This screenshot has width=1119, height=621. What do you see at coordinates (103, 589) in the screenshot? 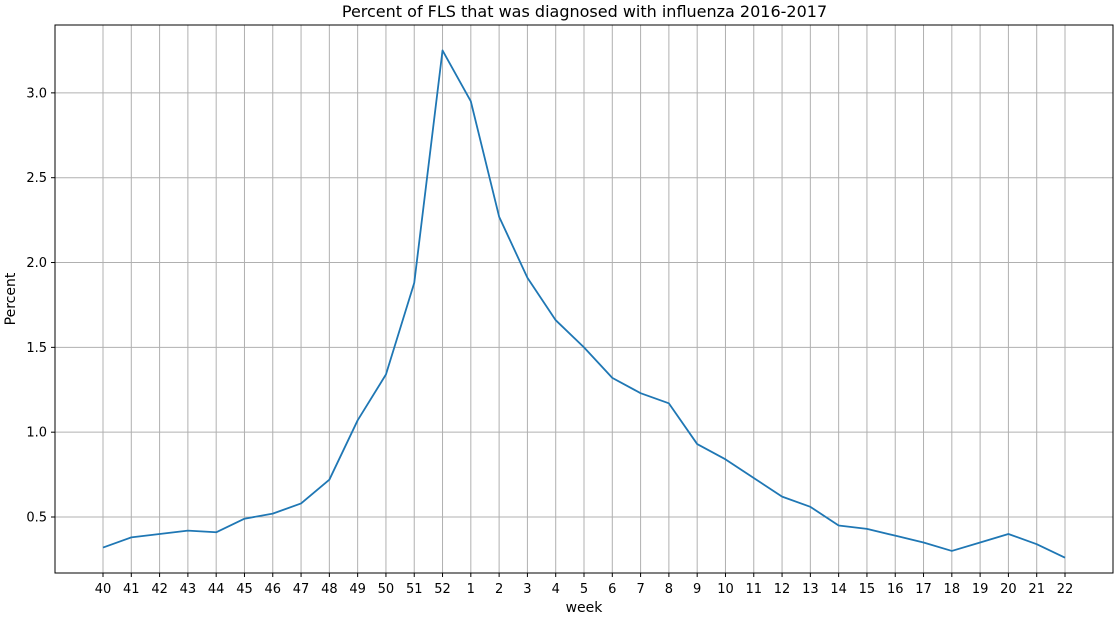
I see `x-tick-label: 40` at bounding box center [103, 589].